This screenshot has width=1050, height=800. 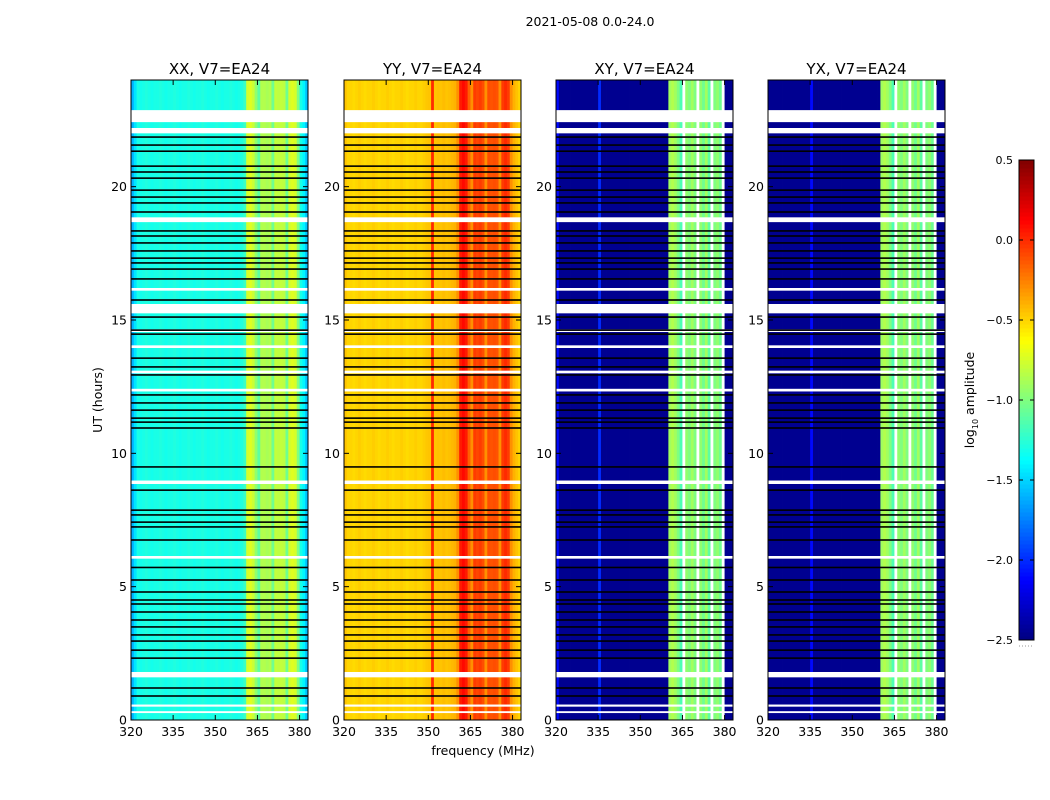 I want to click on colorbar-tick-label: 0.0, so click(x=1005, y=240).